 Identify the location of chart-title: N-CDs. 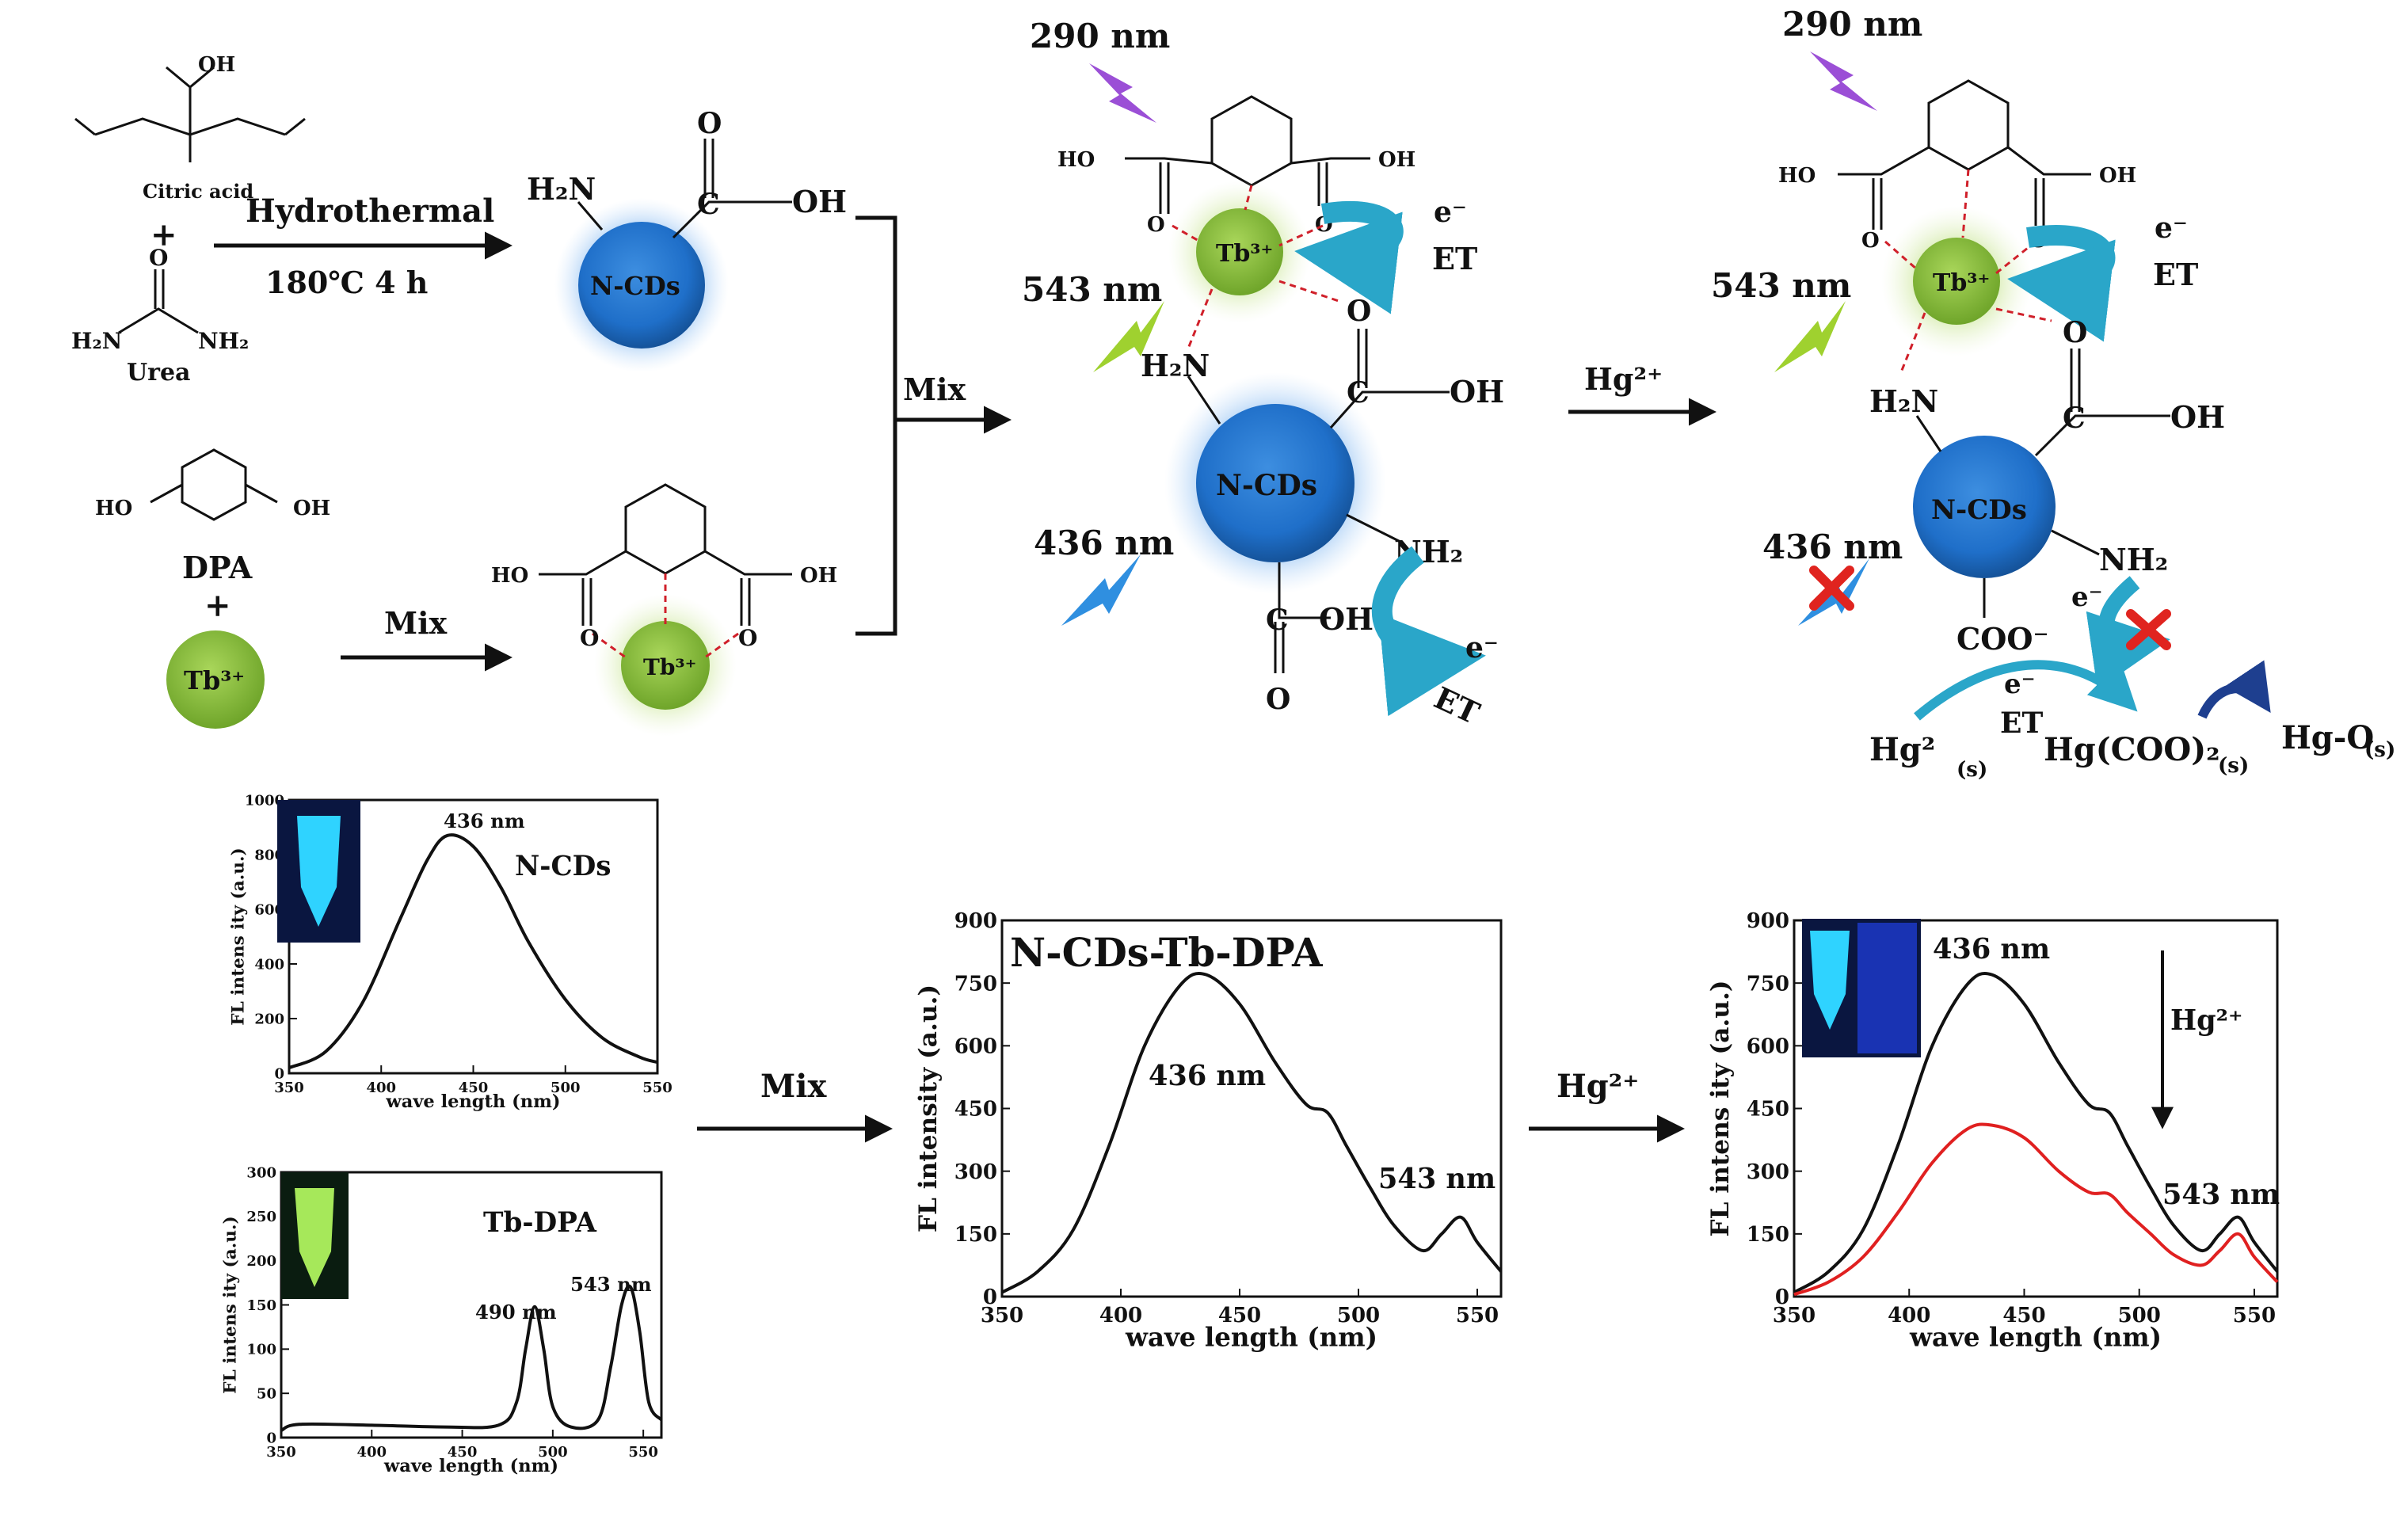
(563, 866).